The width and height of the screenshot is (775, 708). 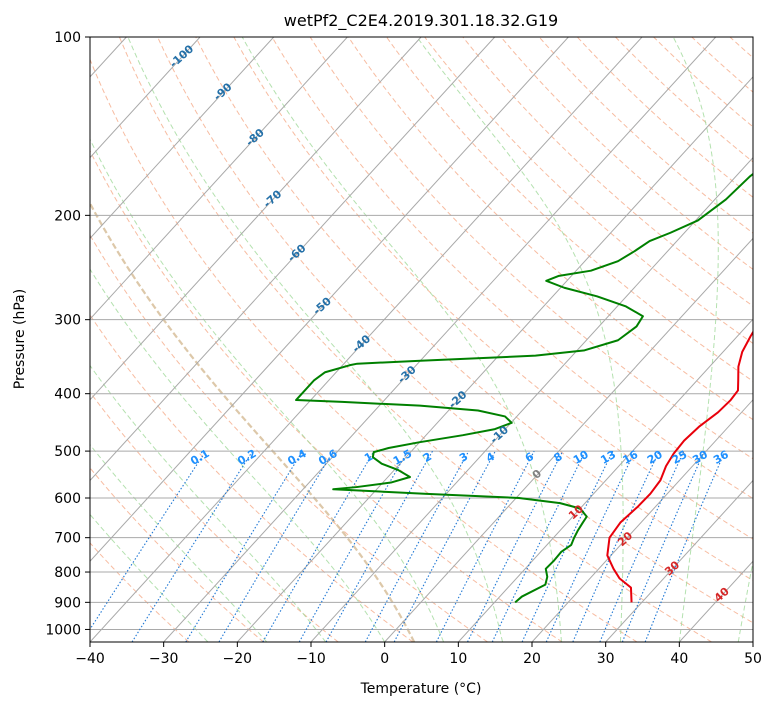 I want to click on y-tick-label: 600, so click(x=67, y=499).